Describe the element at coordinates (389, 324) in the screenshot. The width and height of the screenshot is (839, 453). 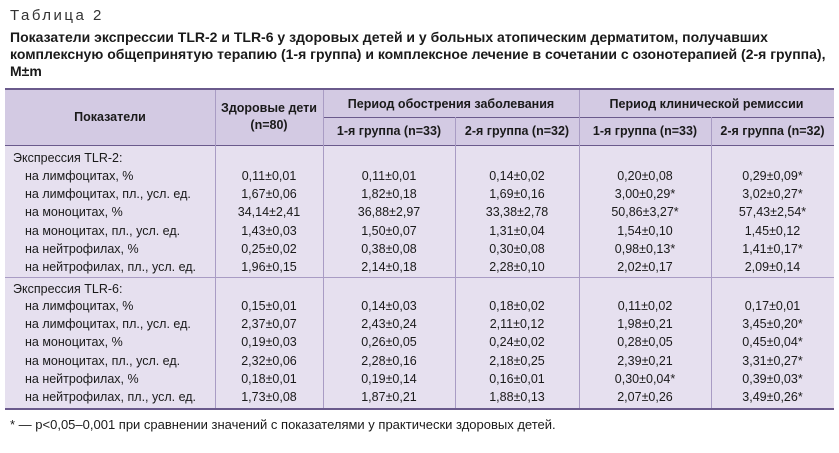
I see `table-cell: 2,43±0,24` at that location.